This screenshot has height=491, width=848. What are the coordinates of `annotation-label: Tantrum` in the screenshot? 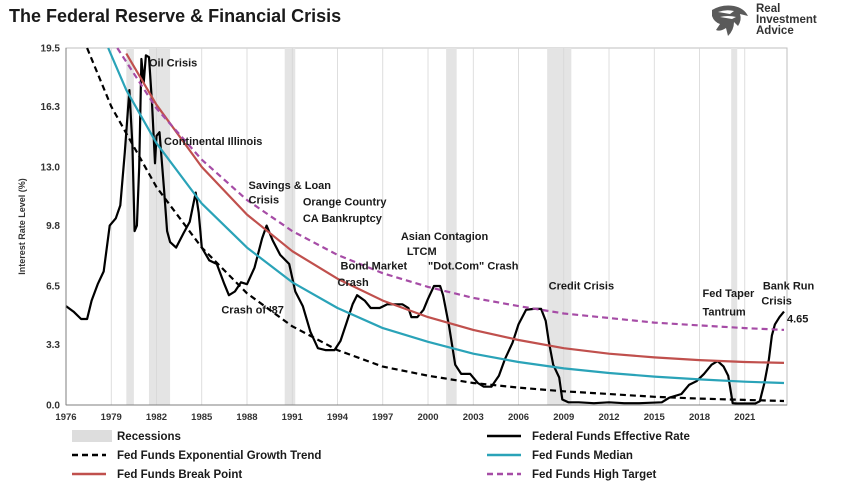 It's located at (724, 312).